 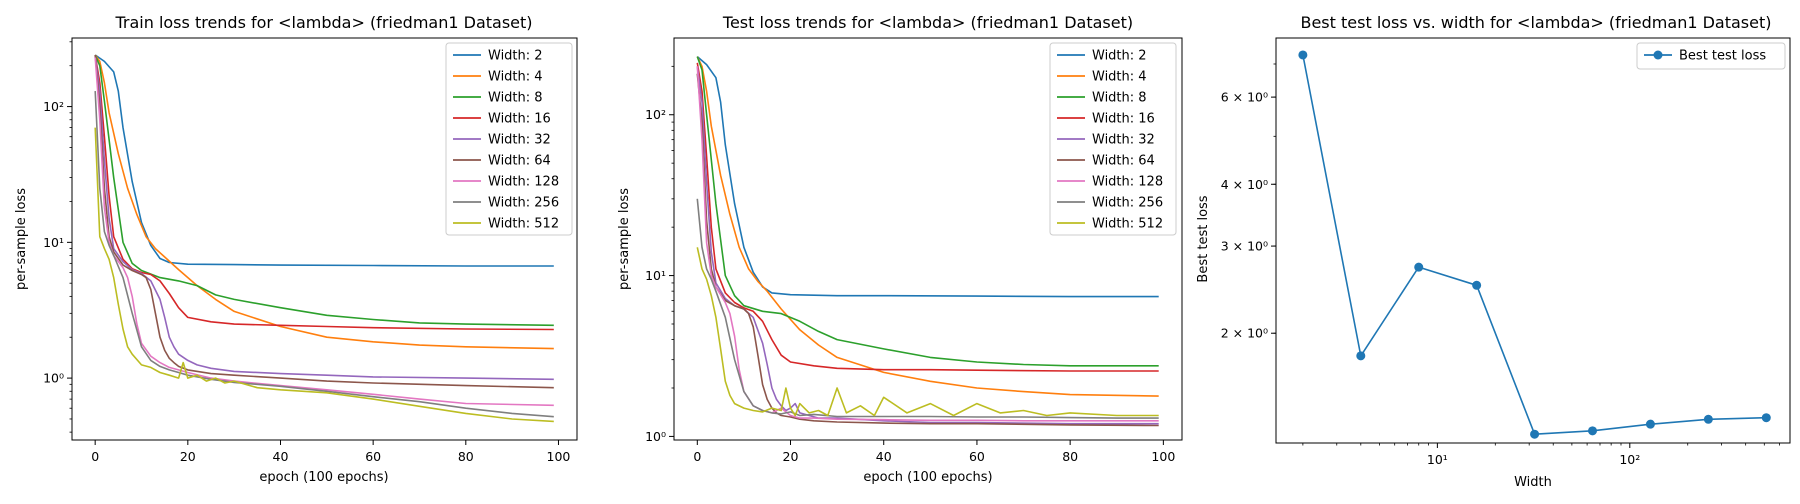 I want to click on y-tick-label: 6 × 10⁰, so click(x=1244, y=97).